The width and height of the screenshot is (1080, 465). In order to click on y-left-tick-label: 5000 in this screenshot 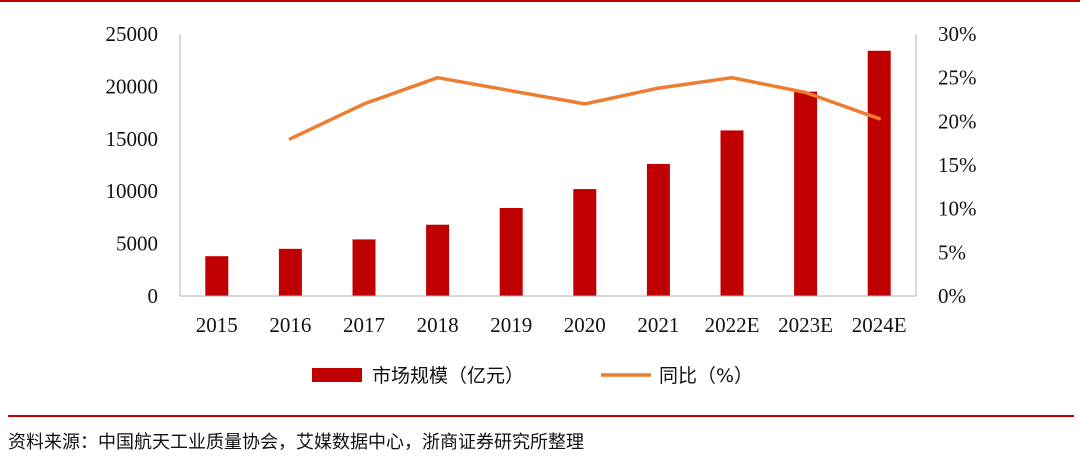, I will do `click(137, 244)`.